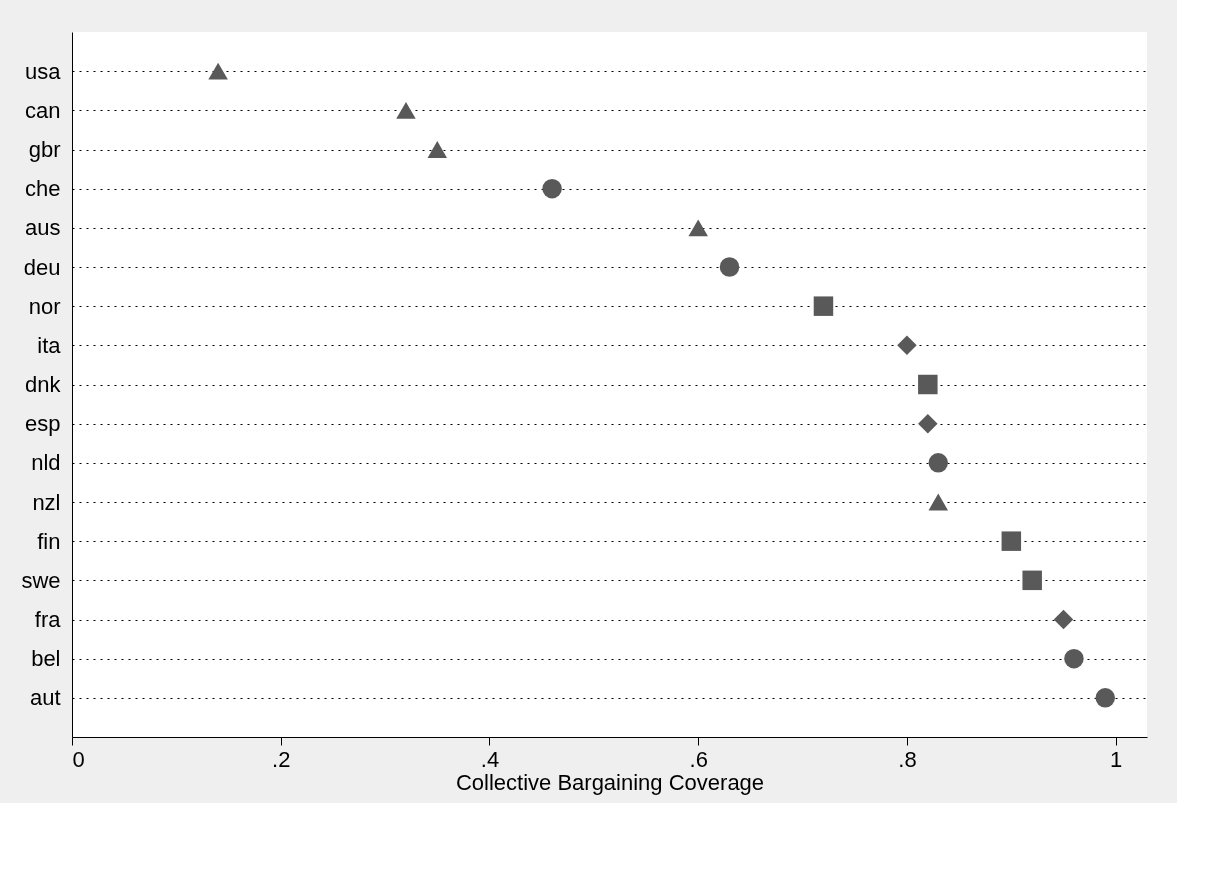 This screenshot has width=1218, height=886. I want to click on y-tick-label: bel, so click(46, 659).